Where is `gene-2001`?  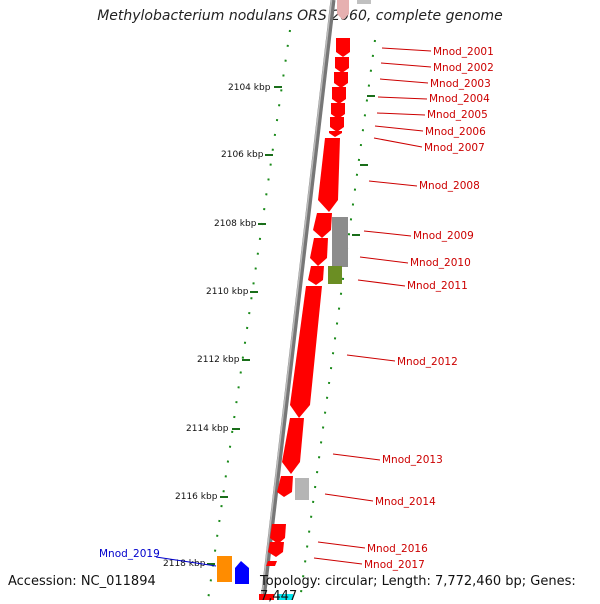 gene-2001 is located at coordinates (343, 47).